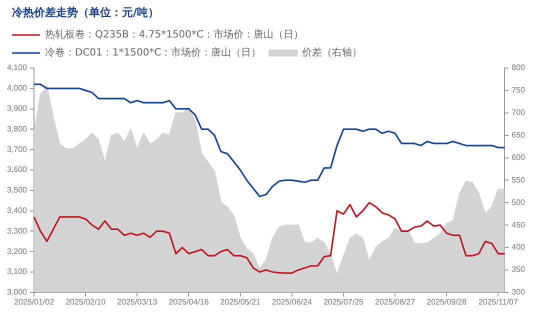 The image size is (550, 320). Describe the element at coordinates (240, 301) in the screenshot. I see `x-tick-label: 2025/05/21` at that location.